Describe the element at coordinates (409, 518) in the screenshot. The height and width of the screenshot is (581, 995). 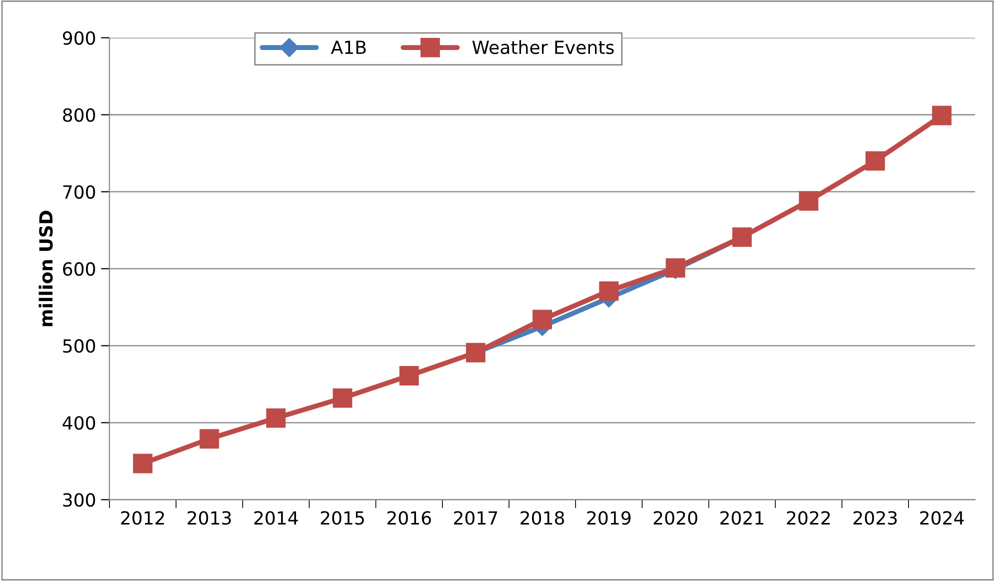
I see `x-tick-label: 2016` at that location.